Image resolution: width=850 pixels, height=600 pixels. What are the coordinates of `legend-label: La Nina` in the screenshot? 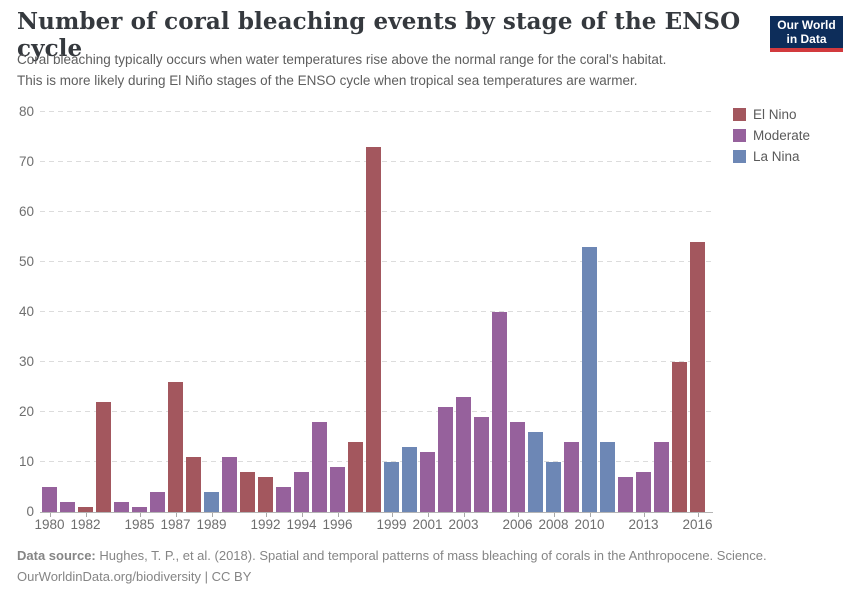 It's located at (776, 156).